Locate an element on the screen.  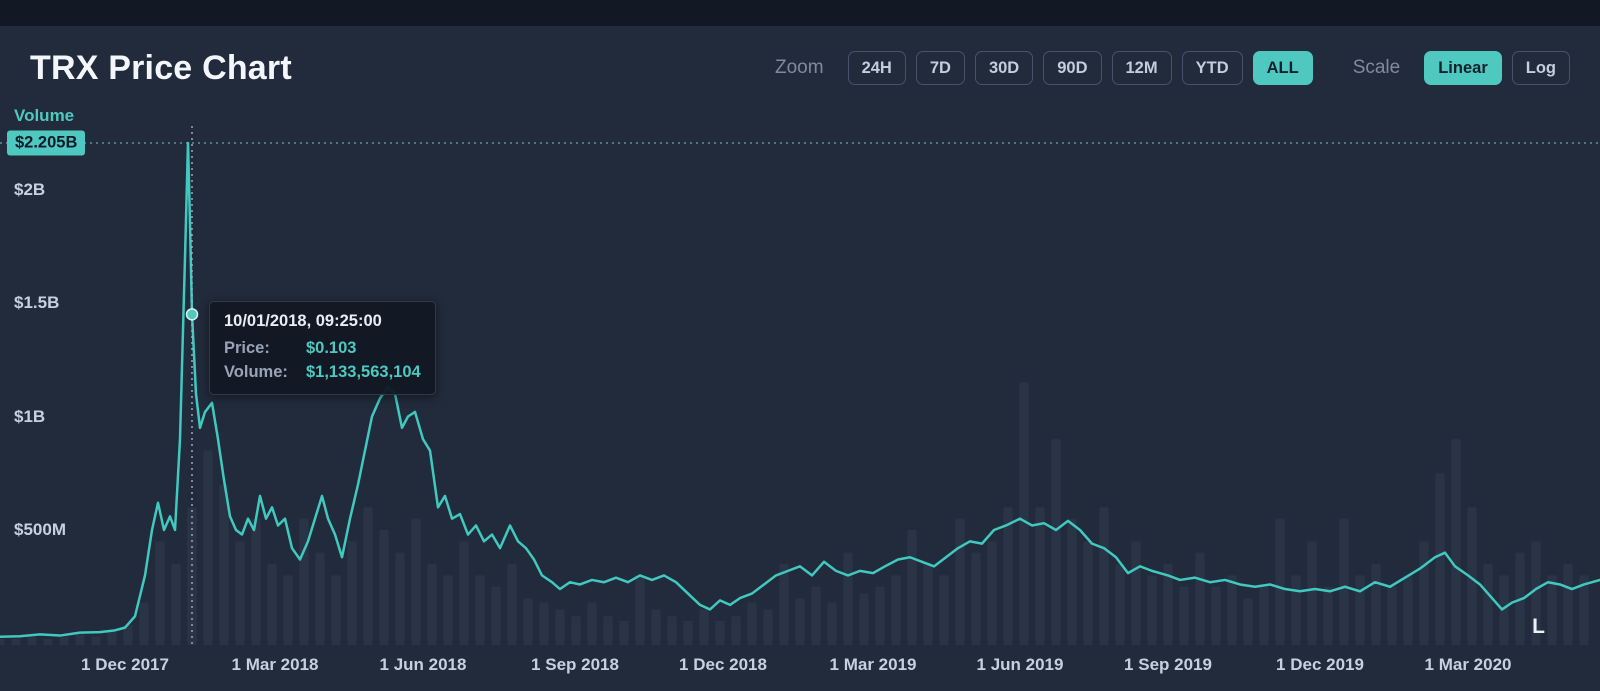
tooltip-price-row: Price: $0.103 is located at coordinates (322, 348).